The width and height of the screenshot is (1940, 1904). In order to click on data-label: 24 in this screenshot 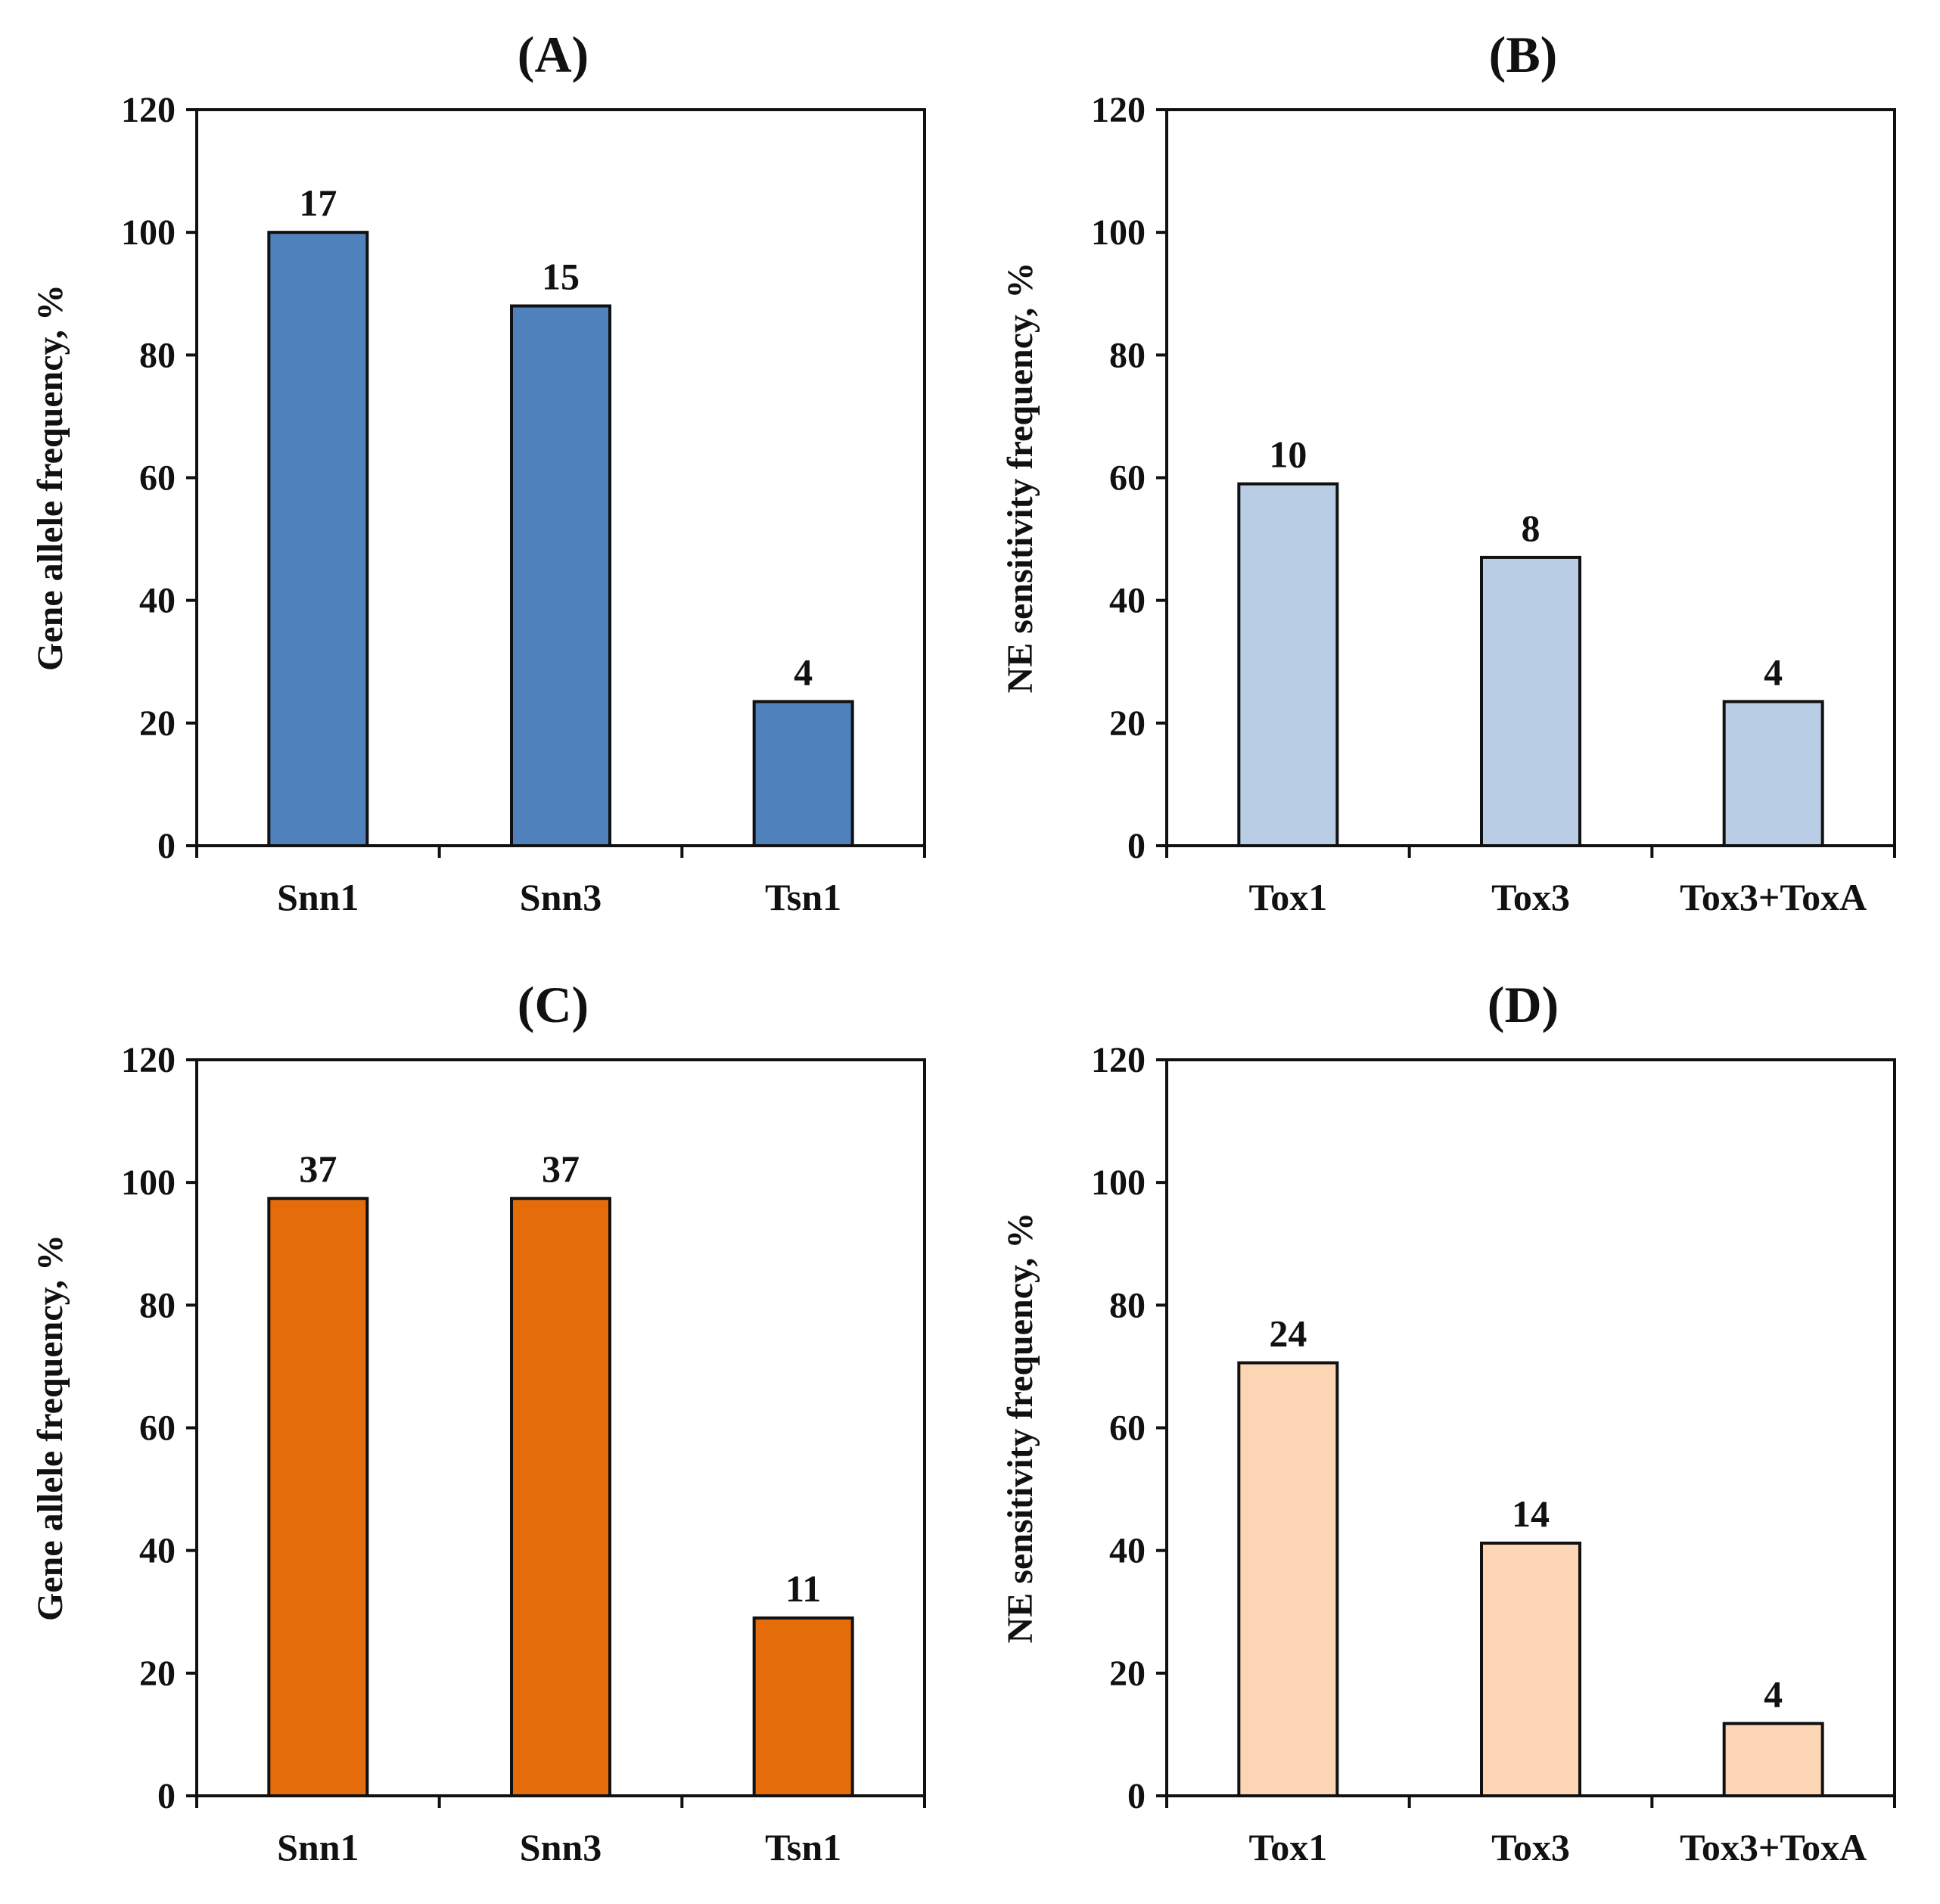, I will do `click(1288, 1333)`.